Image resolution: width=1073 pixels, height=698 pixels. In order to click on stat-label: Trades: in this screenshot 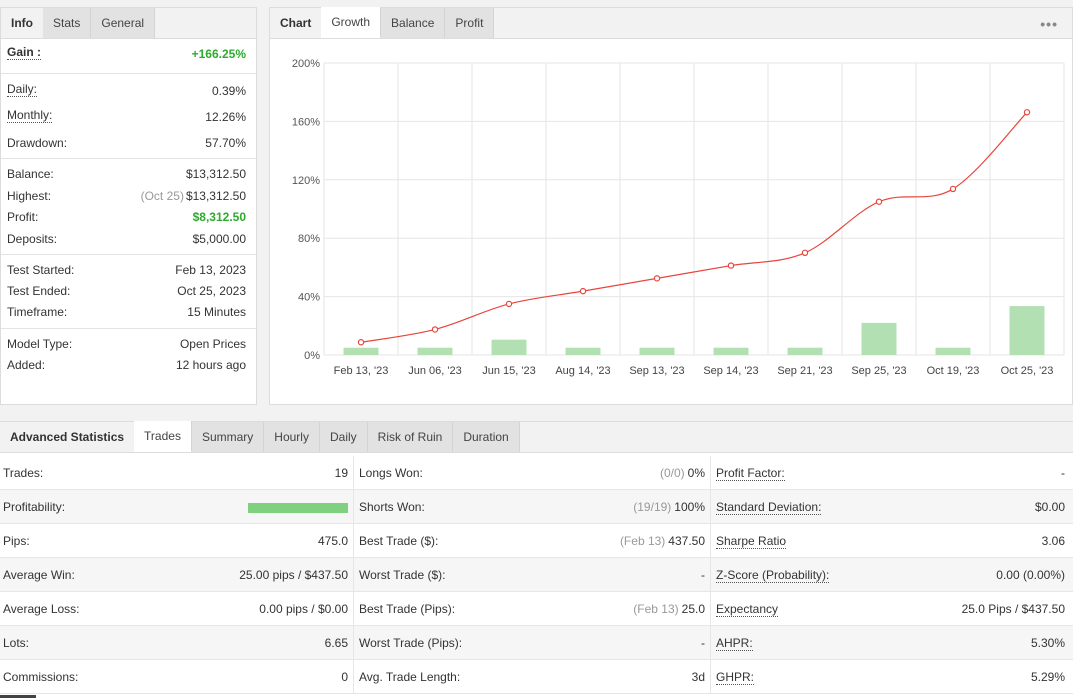, I will do `click(23, 473)`.